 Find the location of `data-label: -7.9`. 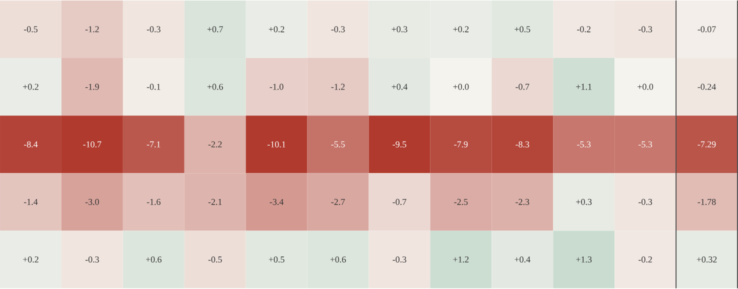

data-label: -7.9 is located at coordinates (461, 144).